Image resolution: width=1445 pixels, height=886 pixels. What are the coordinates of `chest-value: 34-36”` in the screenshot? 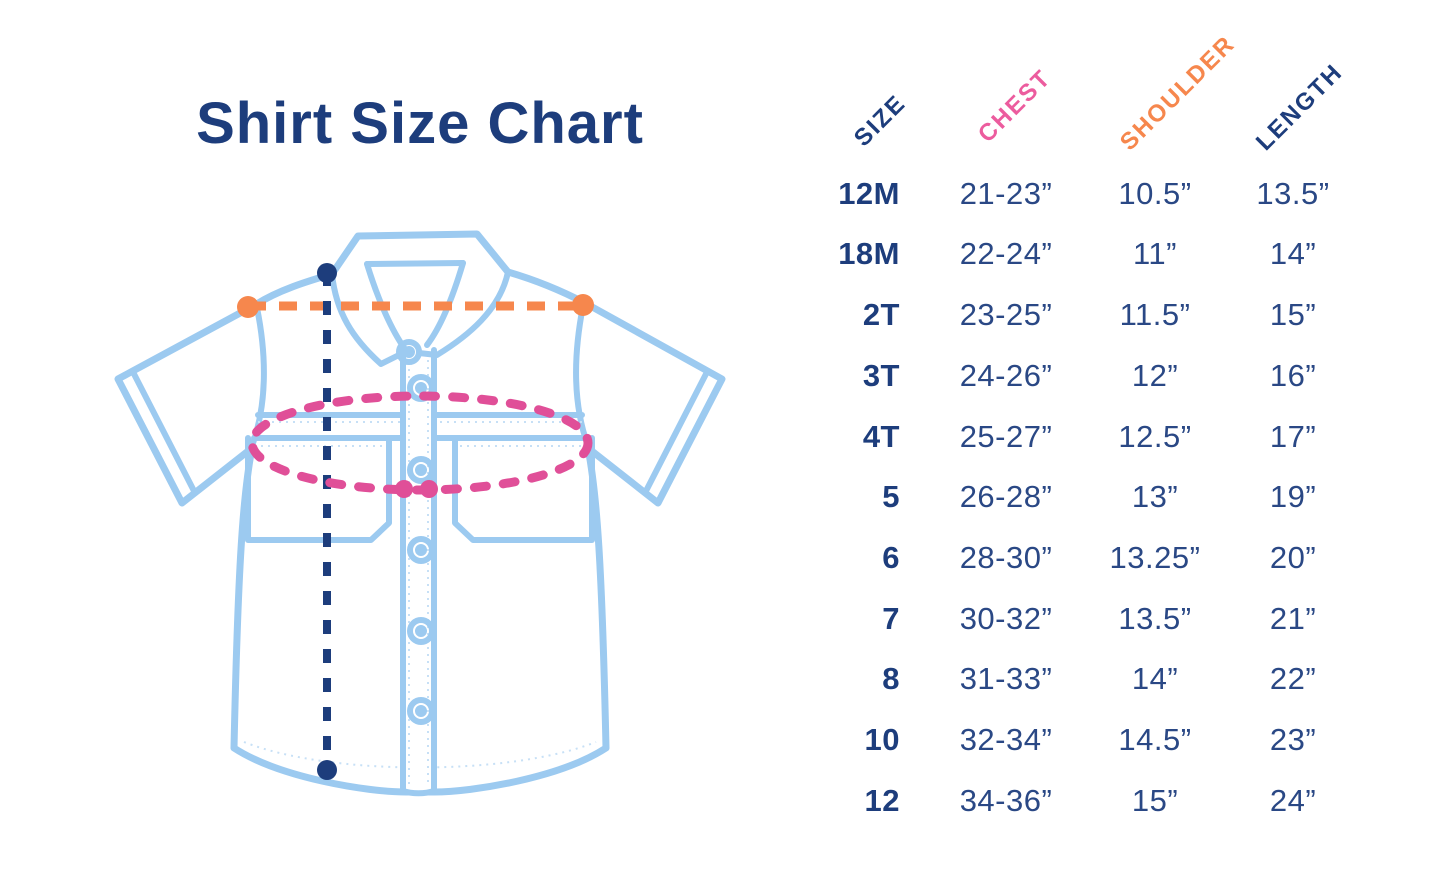 It's located at (1006, 800).